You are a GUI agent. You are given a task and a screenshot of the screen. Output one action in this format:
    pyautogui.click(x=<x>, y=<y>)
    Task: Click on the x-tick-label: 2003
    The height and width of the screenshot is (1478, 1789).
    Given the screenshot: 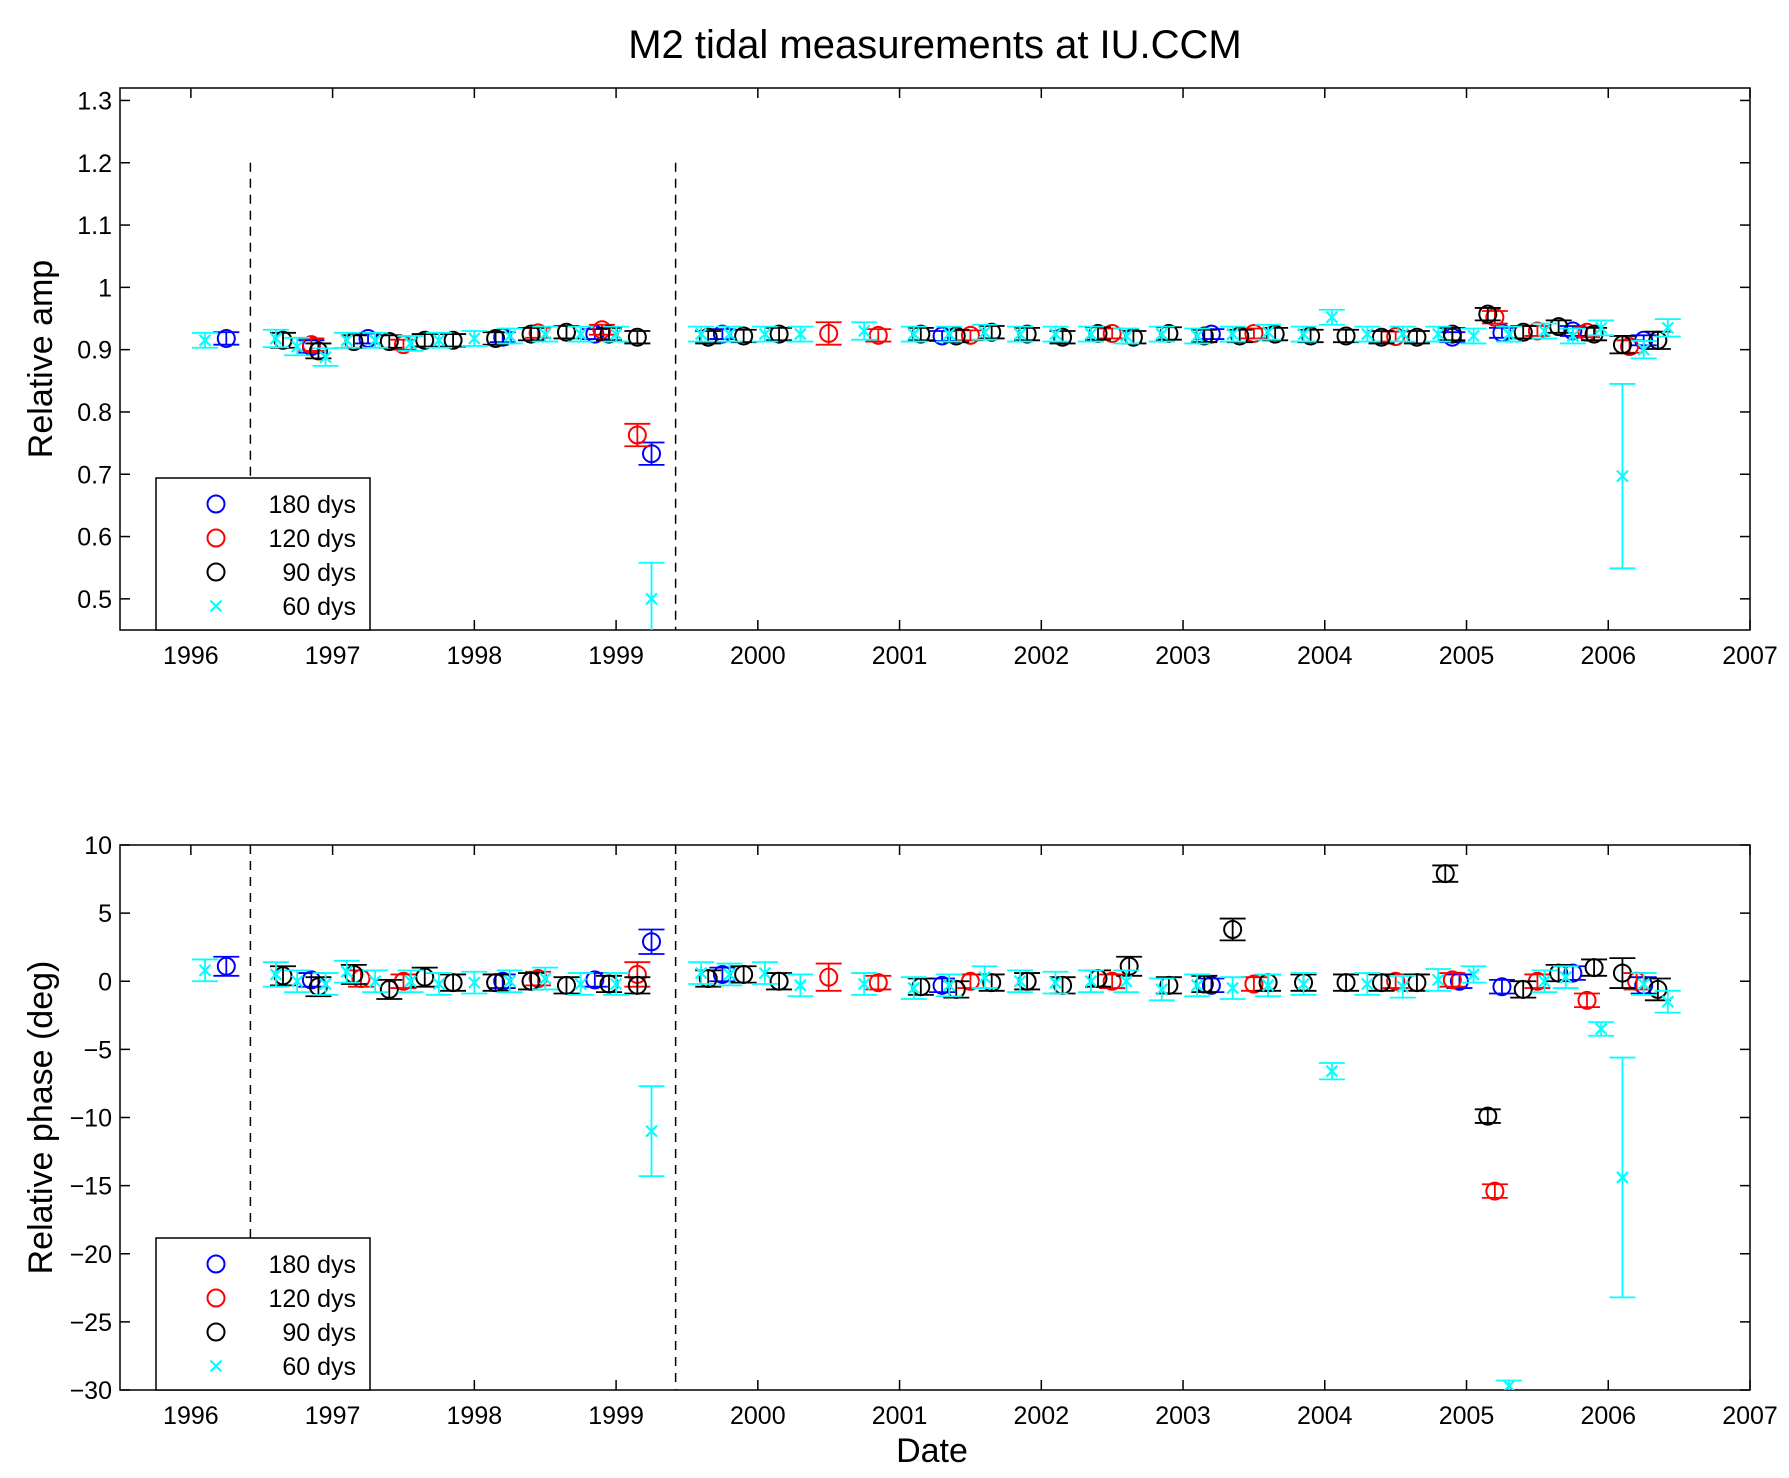 What is the action you would take?
    pyautogui.click(x=1183, y=656)
    